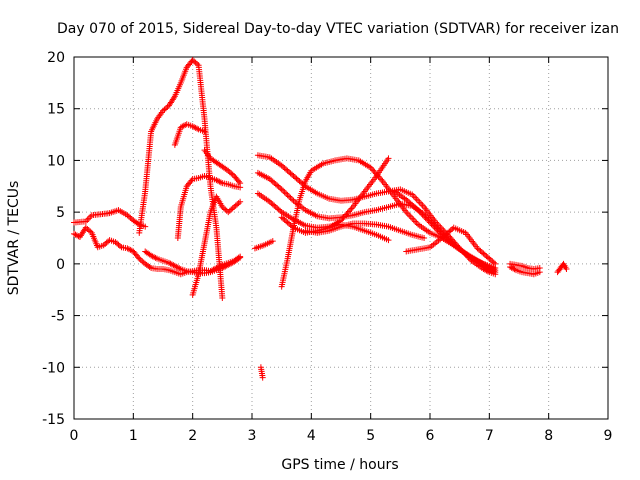 The height and width of the screenshot is (480, 640). Describe the element at coordinates (341, 436) in the screenshot. I see `x-axis-tick-labels: 0 1 2 3 4 5 6 7 8 9` at that location.